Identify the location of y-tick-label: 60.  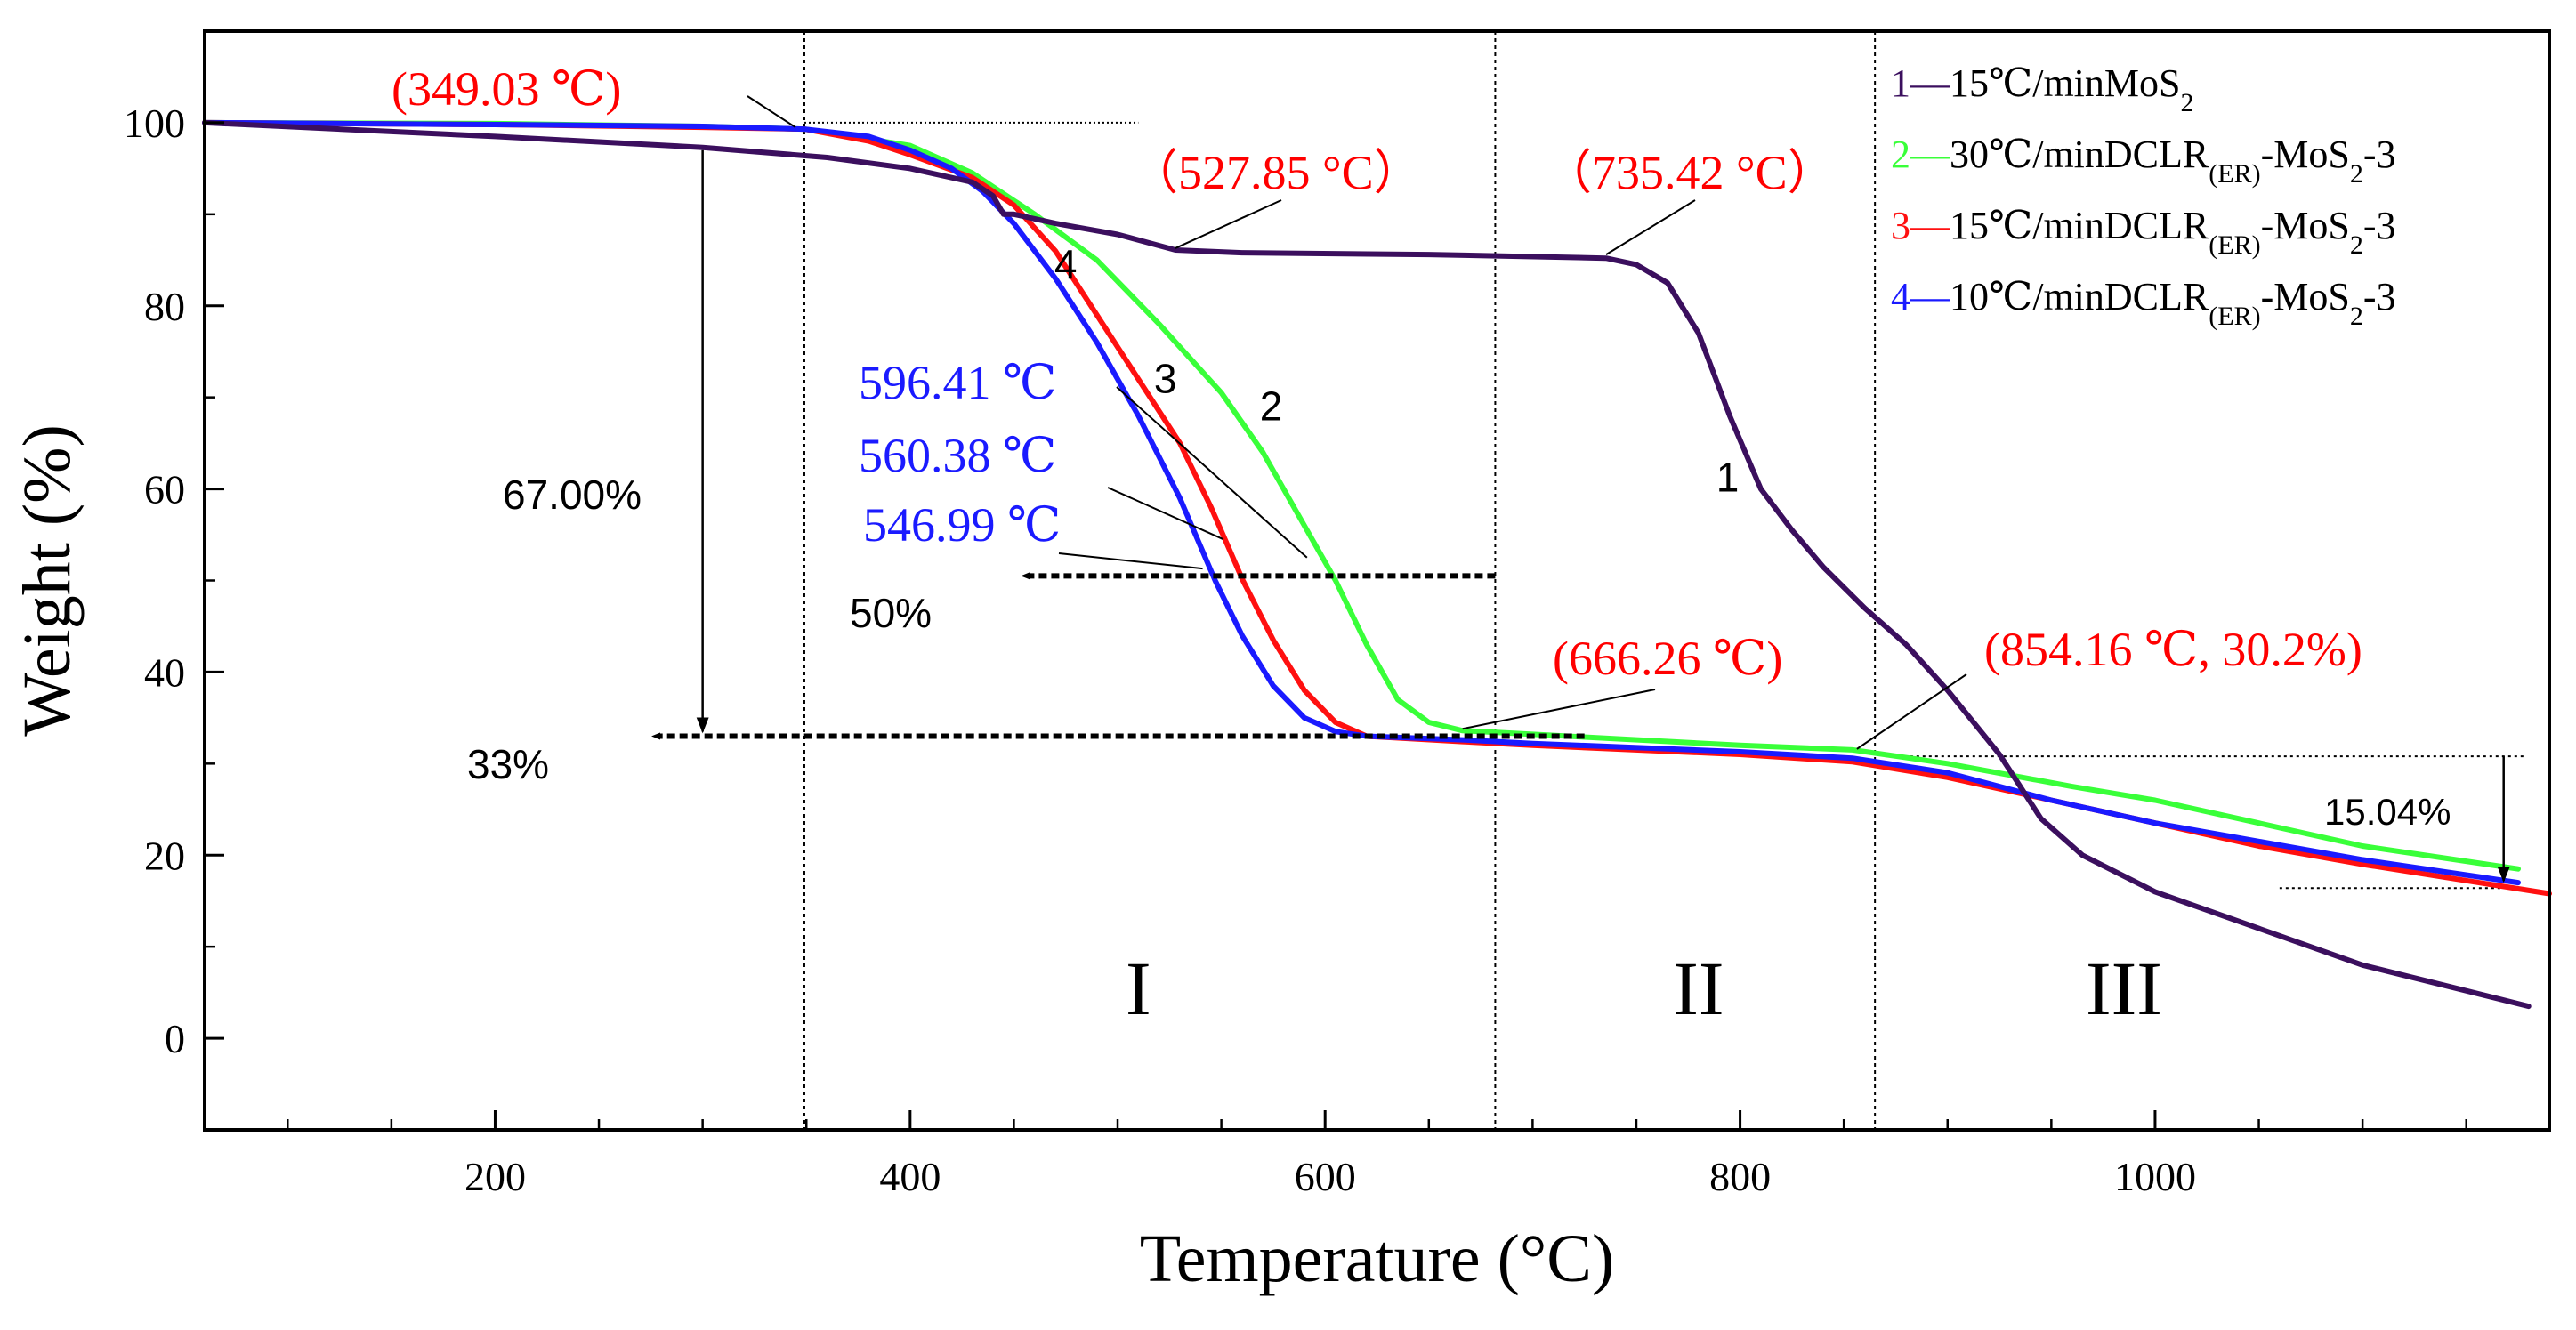
(164, 489).